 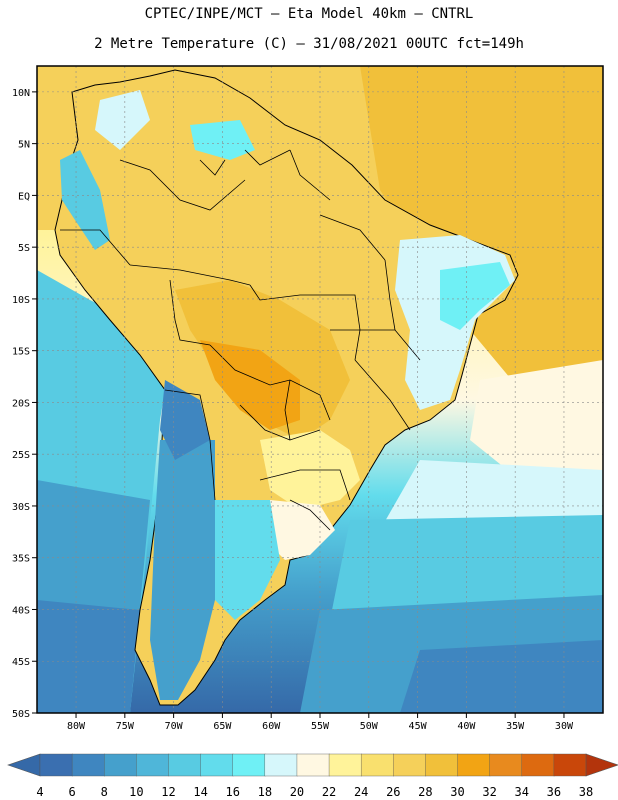 I want to click on longitude-labels: 80W 75W 70W 65W 60W 55W 50W 45W 40W 35W 30W, so click(x=320, y=722).